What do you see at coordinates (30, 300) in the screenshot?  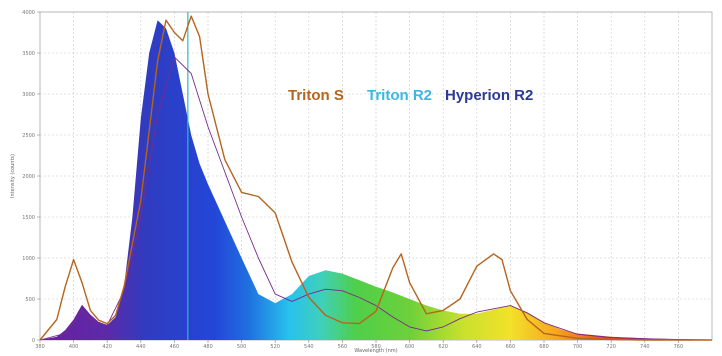 I see `y-tick-label-1: 500` at bounding box center [30, 300].